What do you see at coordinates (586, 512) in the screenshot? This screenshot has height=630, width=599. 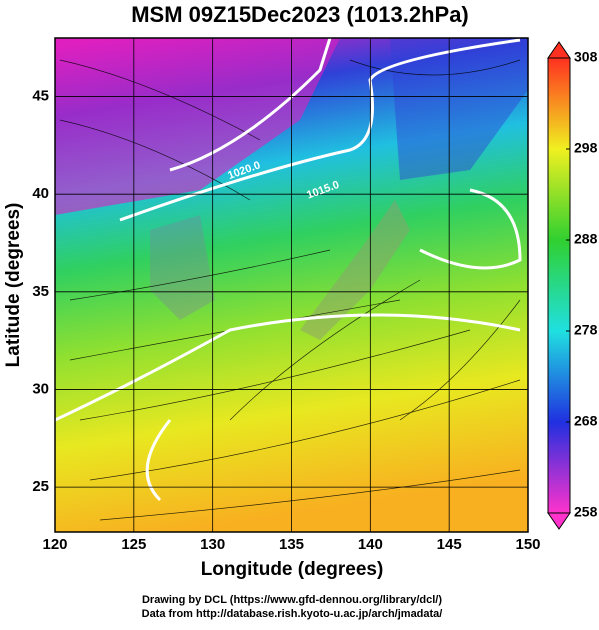 I see `colorbar-tick-label: 258` at bounding box center [586, 512].